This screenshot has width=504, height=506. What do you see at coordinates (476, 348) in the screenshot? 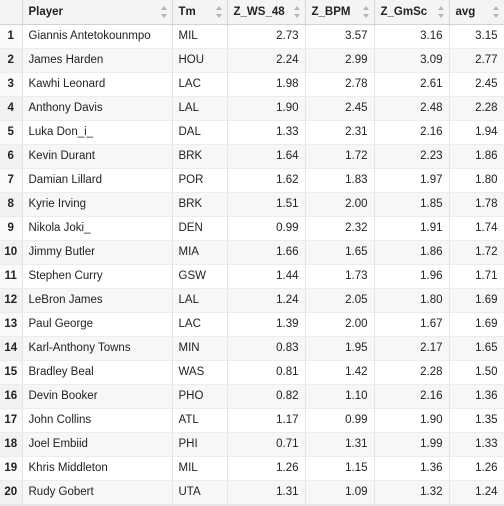
I see `avg-cell: 1.65` at bounding box center [476, 348].